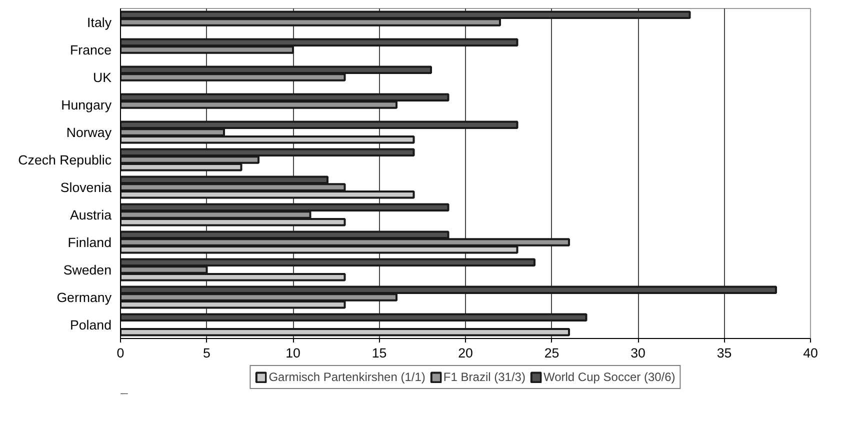 The image size is (842, 442). I want to click on legend-label: World Cup Soccer (30/6), so click(609, 377).